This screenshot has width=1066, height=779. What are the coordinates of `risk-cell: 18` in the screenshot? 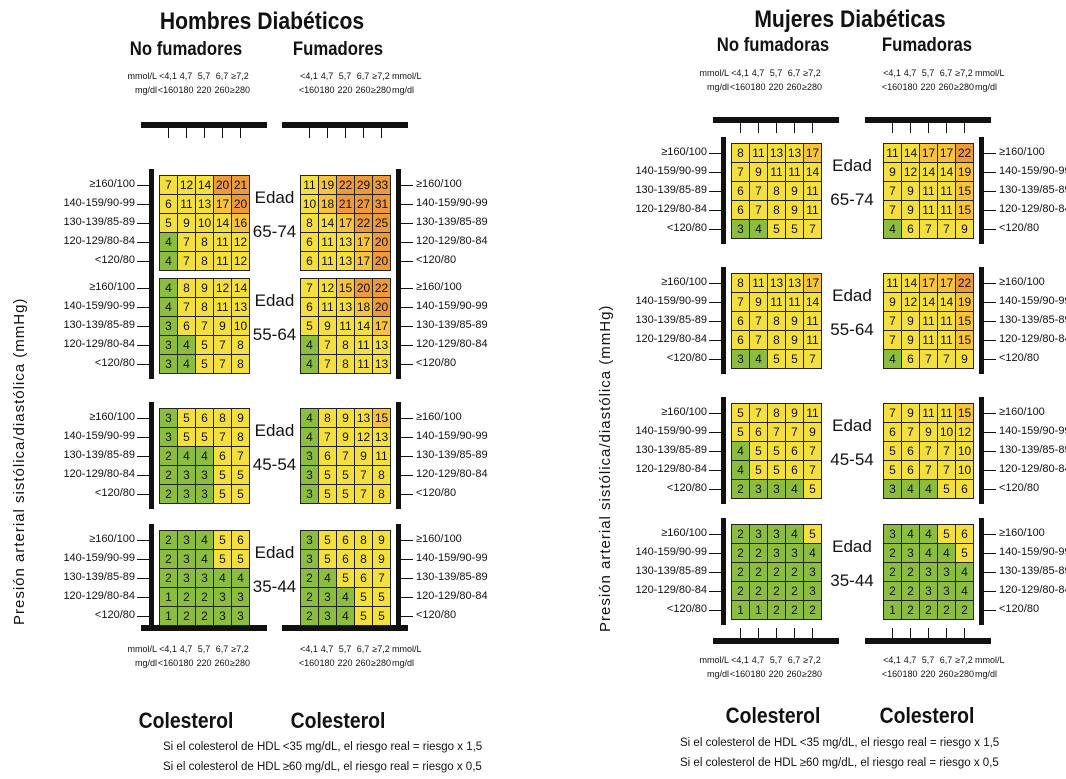 It's located at (363, 307).